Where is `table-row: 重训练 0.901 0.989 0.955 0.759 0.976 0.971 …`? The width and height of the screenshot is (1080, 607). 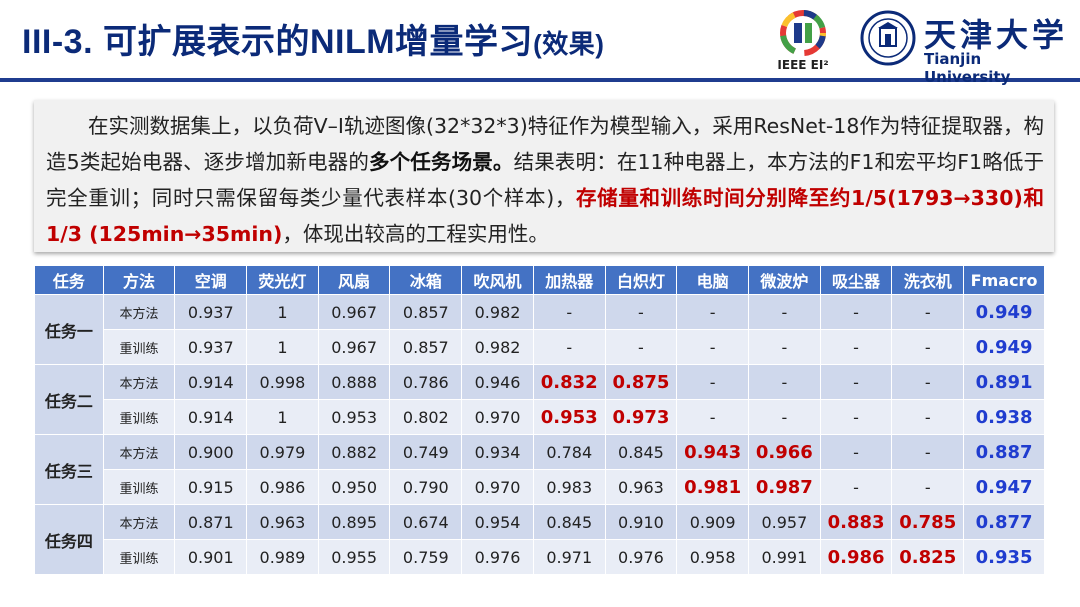 table-row: 重训练 0.901 0.989 0.955 0.759 0.976 0.971 … is located at coordinates (540, 557).